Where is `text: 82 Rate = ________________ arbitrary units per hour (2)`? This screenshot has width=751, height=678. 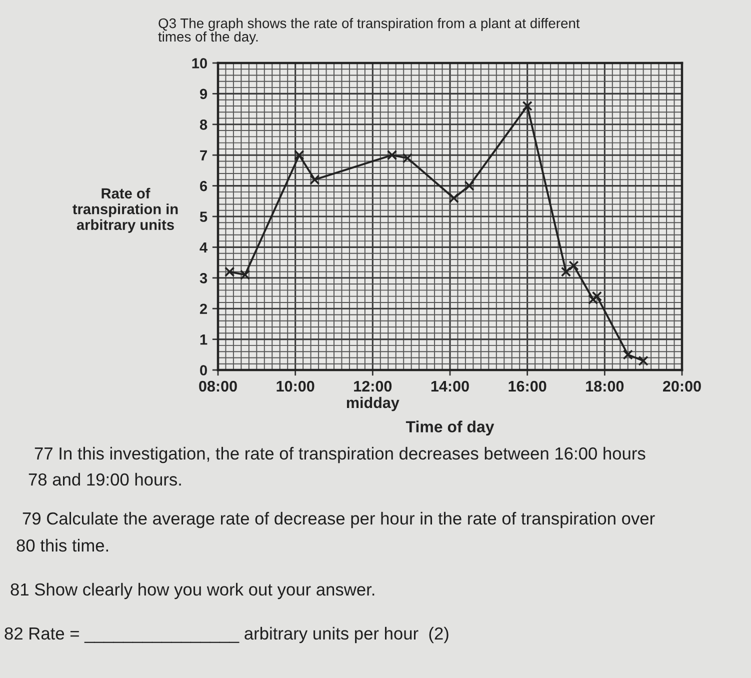
text: 82 Rate = ________________ arbitrary units per hour (2) is located at coordinates (226, 635).